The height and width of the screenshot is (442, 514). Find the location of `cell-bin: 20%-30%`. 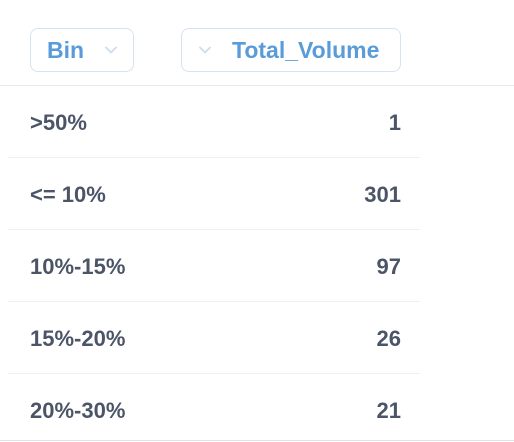

cell-bin: 20%-30% is located at coordinates (78, 410).